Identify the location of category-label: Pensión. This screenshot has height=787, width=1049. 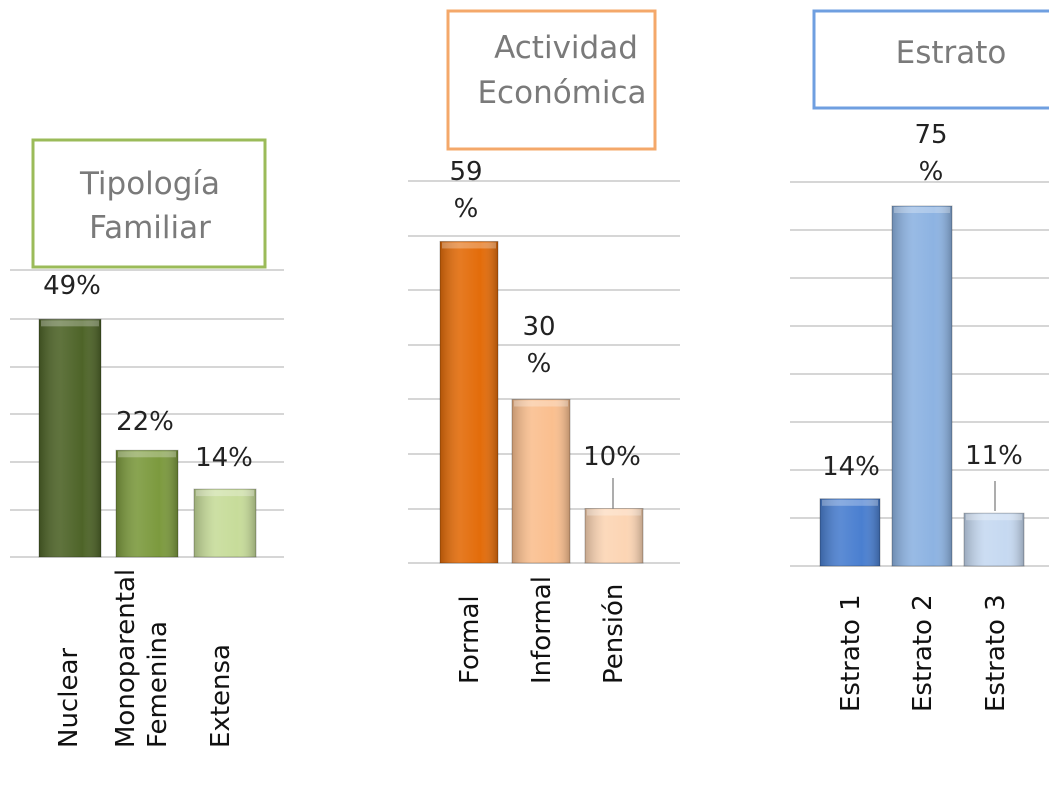
(614, 634).